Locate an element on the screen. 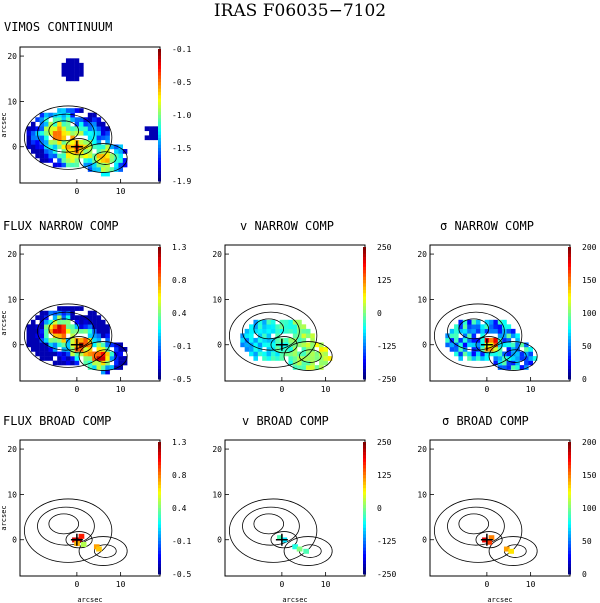 The height and width of the screenshot is (603, 600). panel-title: σ NARROW COMP is located at coordinates (487, 226).